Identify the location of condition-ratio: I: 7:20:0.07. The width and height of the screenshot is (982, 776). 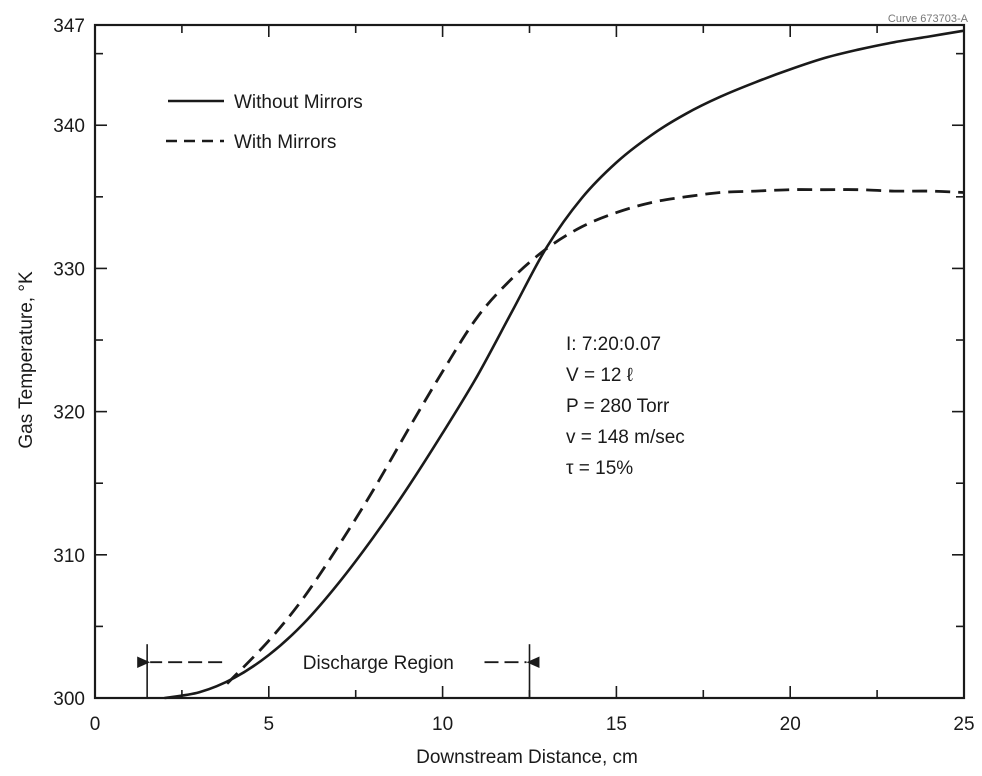
(613, 344).